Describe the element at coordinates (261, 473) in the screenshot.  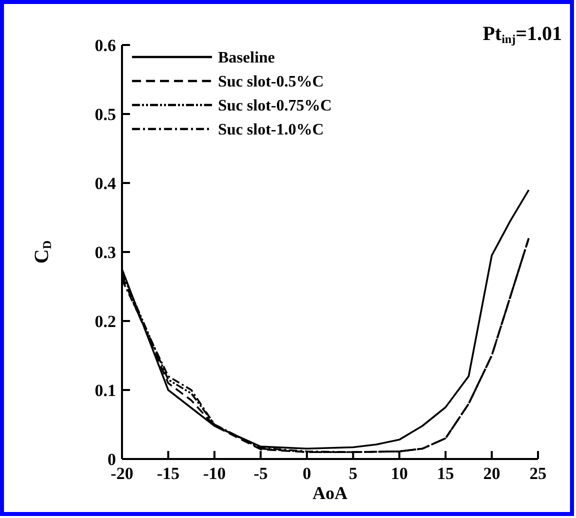
I see `x-tick-label: -5` at that location.